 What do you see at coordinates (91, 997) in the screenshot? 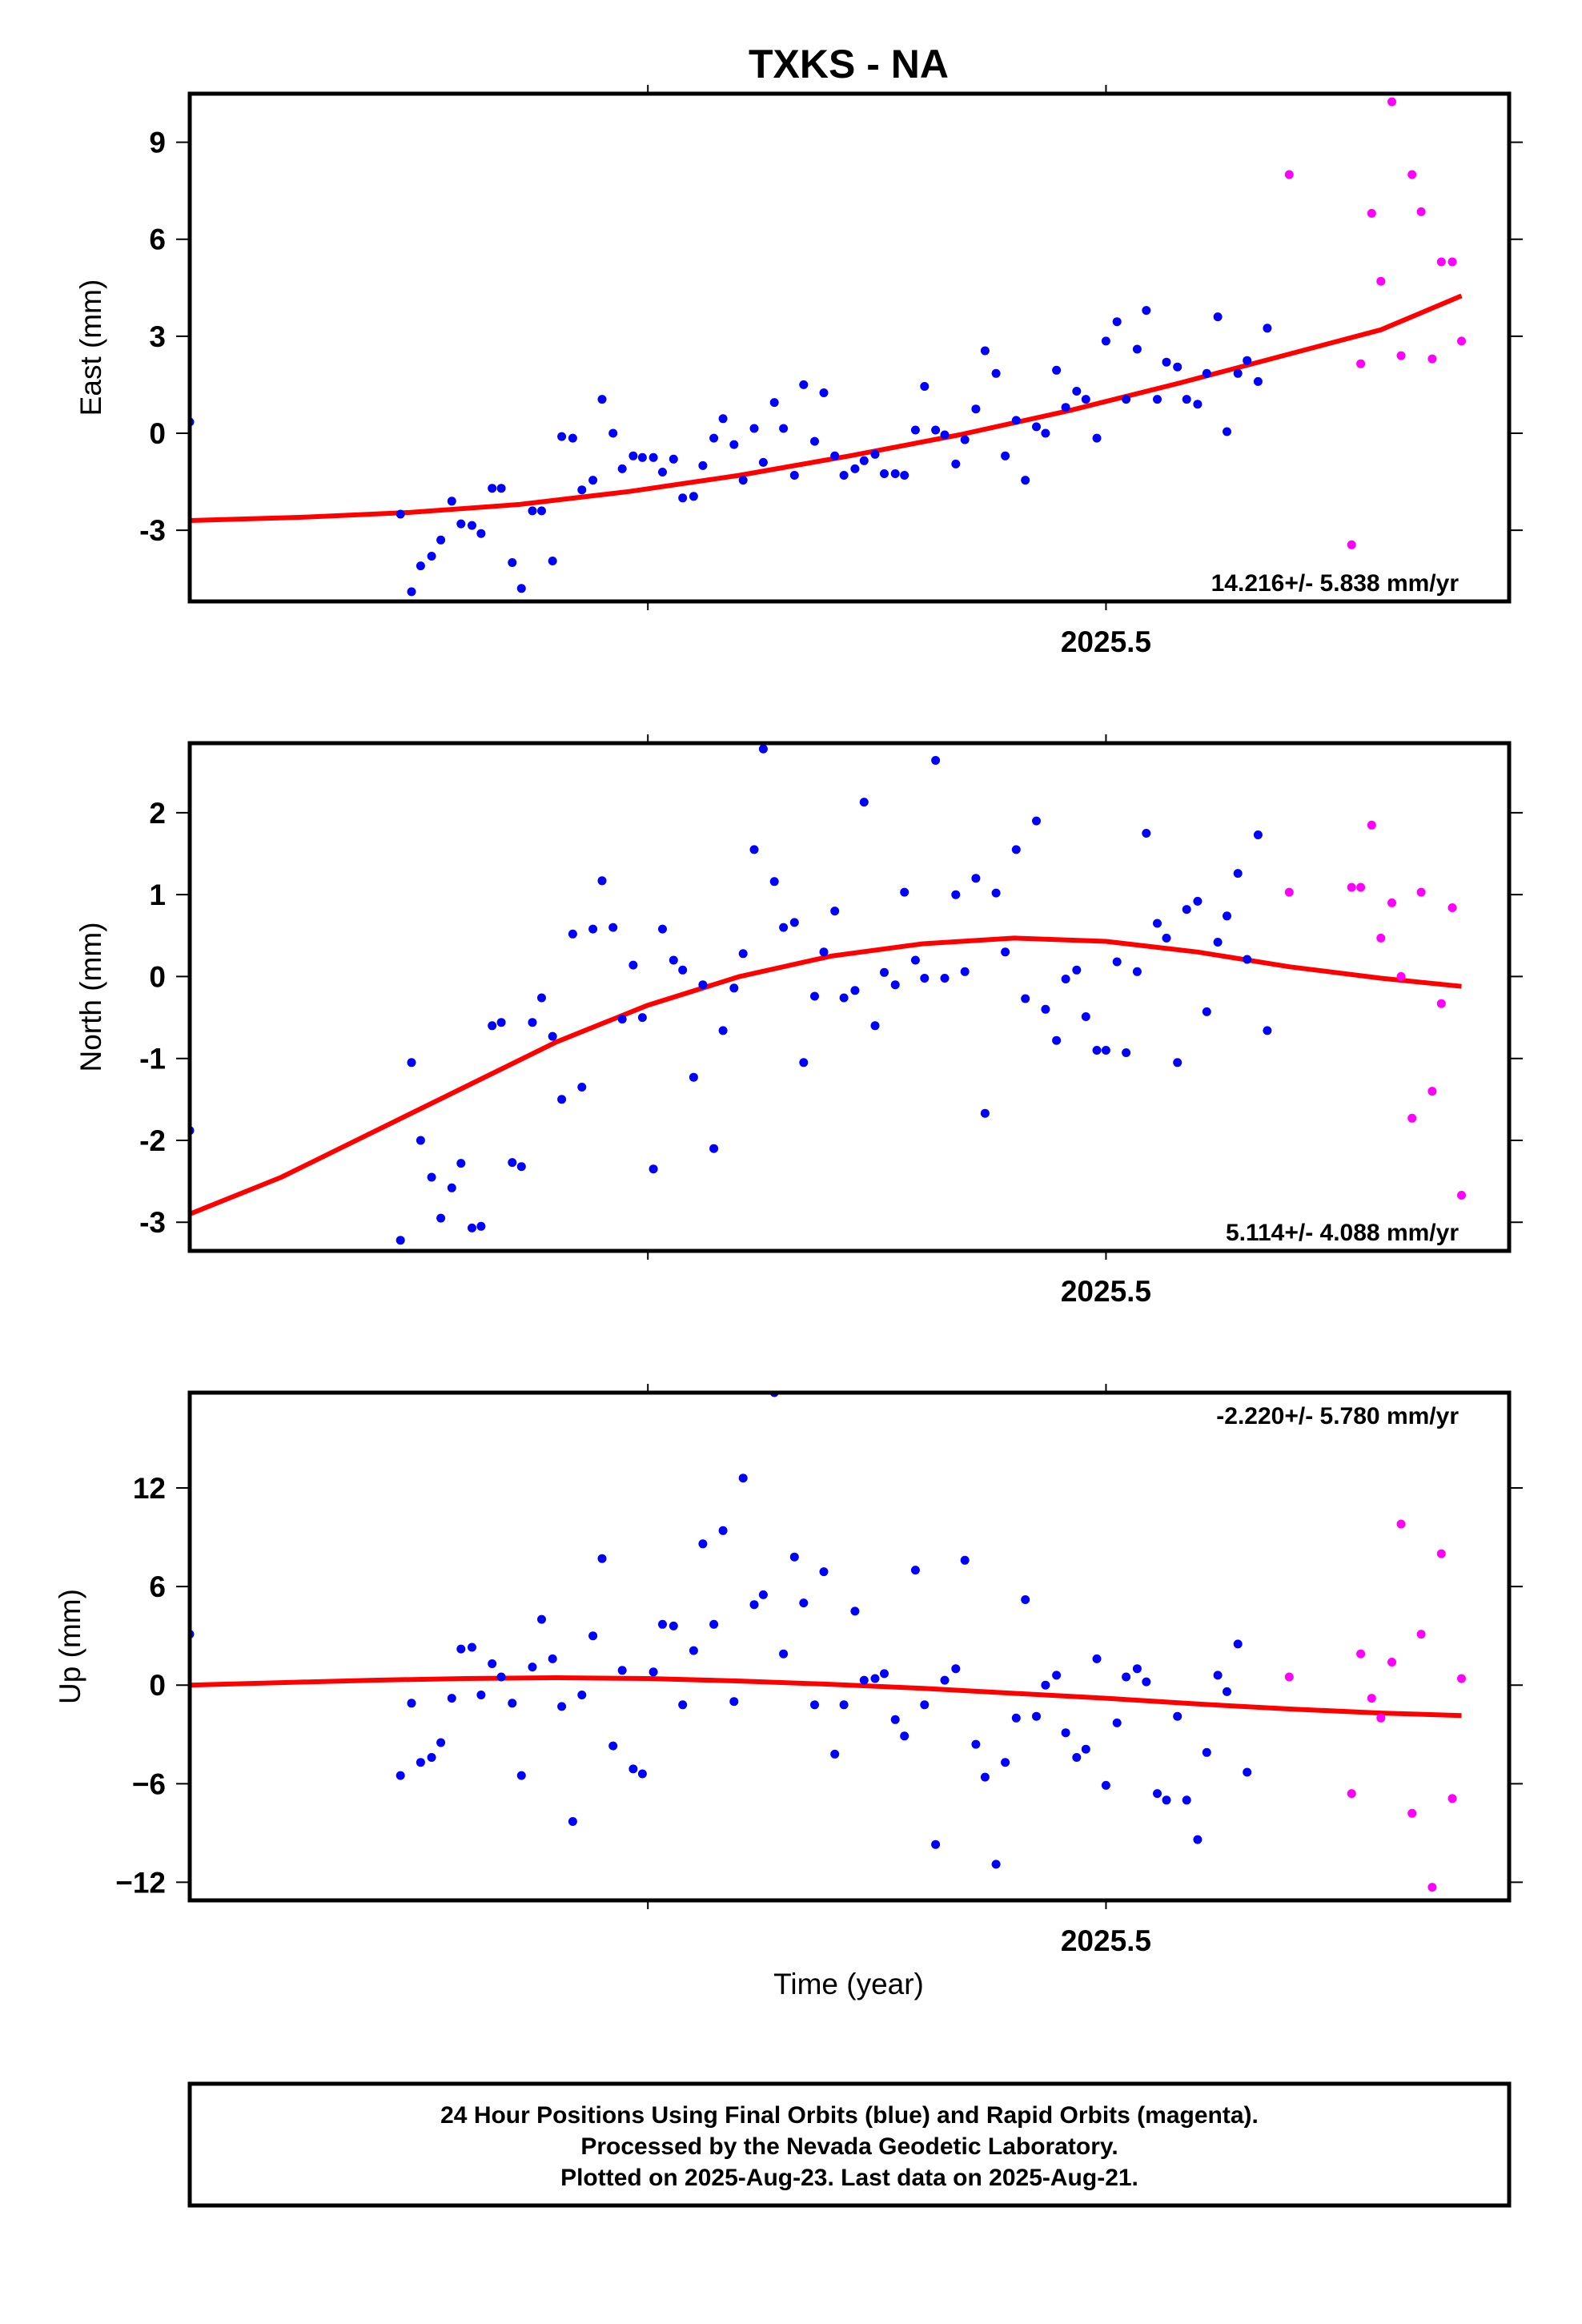
I see `north-y-axis-label: North (mm)` at bounding box center [91, 997].